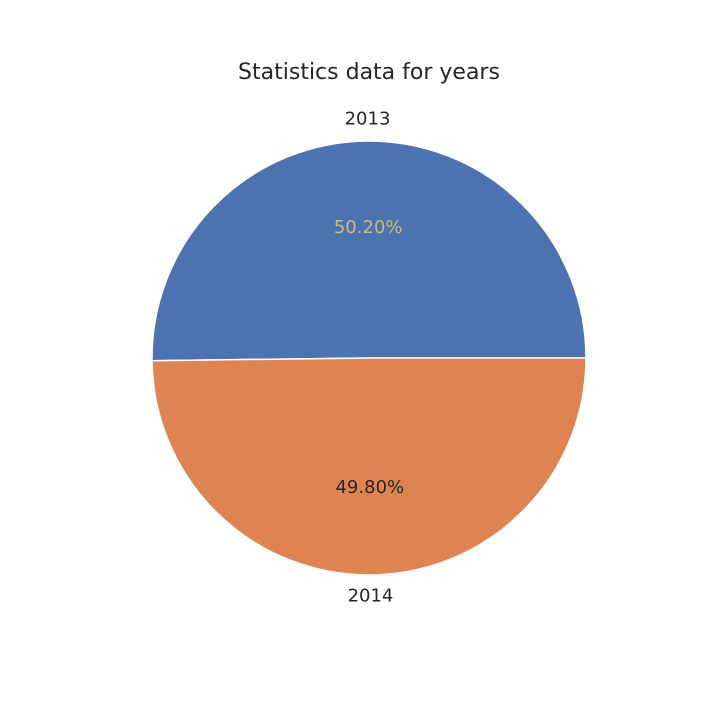 This screenshot has height=720, width=720. What do you see at coordinates (368, 118) in the screenshot?
I see `slice-label-2013: 2013` at bounding box center [368, 118].